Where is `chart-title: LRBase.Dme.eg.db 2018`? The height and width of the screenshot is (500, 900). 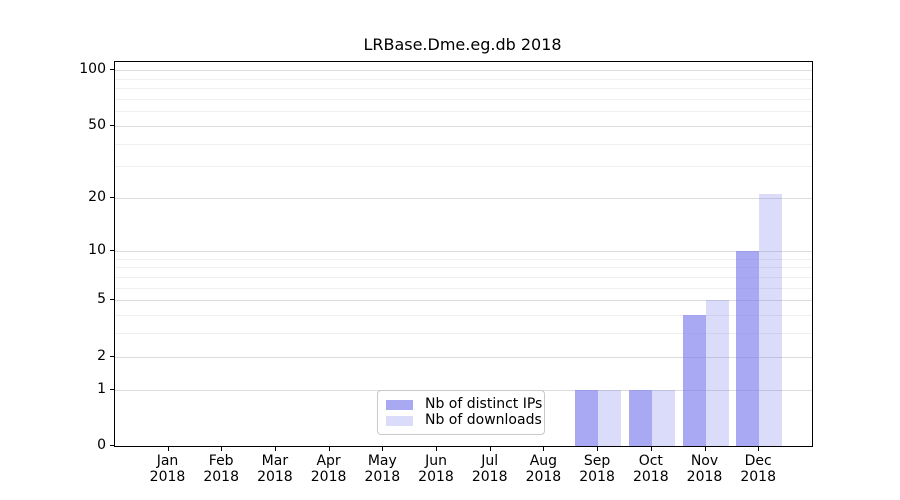
chart-title: LRBase.Dme.eg.db 2018 is located at coordinates (462, 44).